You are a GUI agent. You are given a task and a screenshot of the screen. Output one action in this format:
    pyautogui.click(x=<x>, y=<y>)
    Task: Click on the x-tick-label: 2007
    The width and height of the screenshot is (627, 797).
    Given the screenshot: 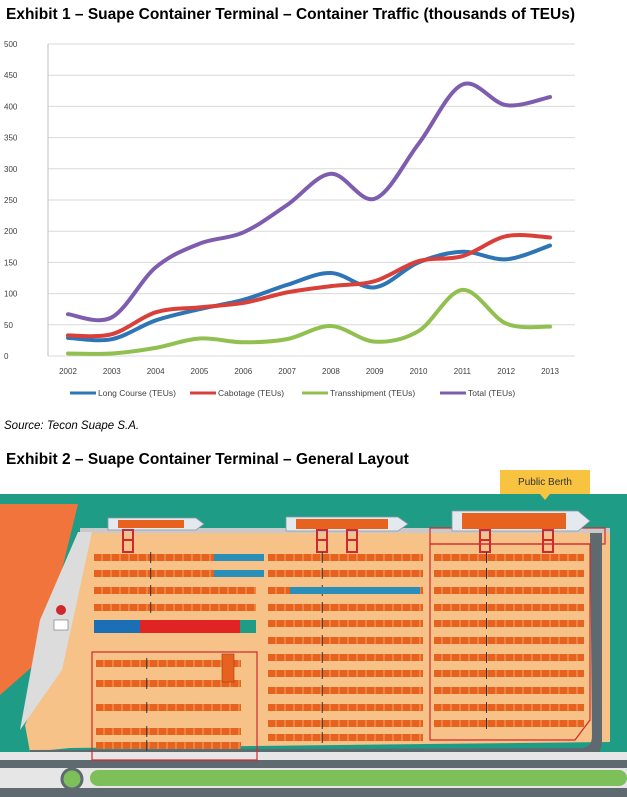 What is the action you would take?
    pyautogui.click(x=287, y=371)
    